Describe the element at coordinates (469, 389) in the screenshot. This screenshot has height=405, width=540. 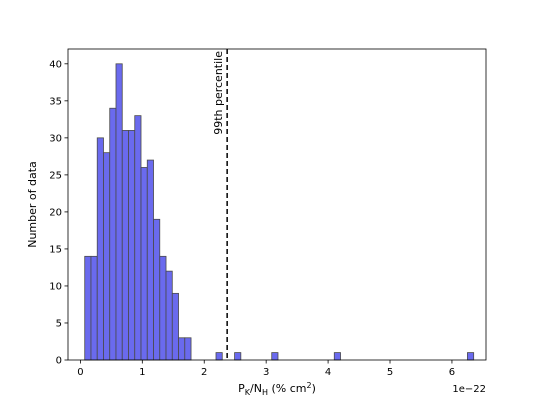
I see `x-offset-label: 1e−22` at that location.